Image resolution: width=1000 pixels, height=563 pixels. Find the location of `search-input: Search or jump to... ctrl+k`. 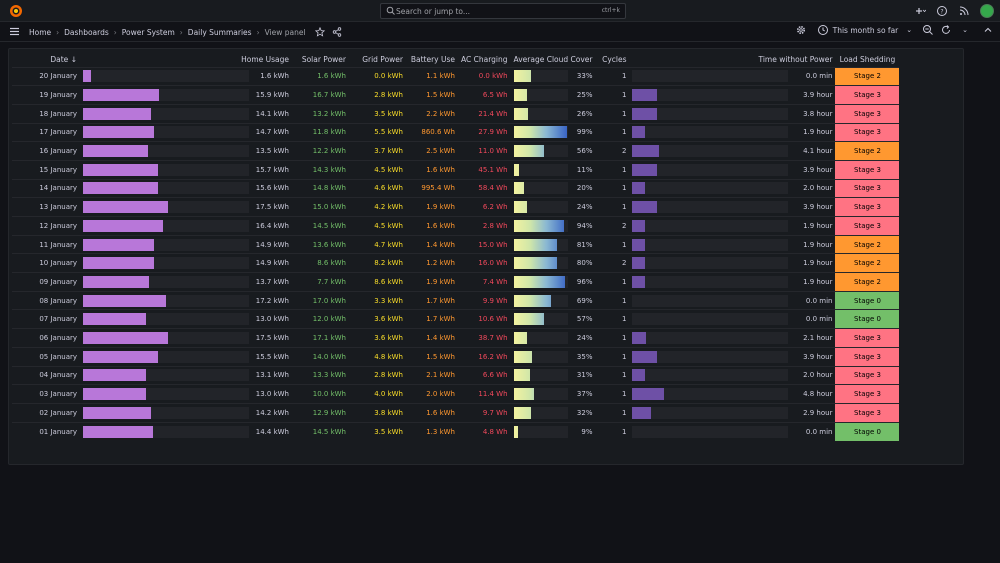

search-input: Search or jump to... ctrl+k is located at coordinates (503, 11).